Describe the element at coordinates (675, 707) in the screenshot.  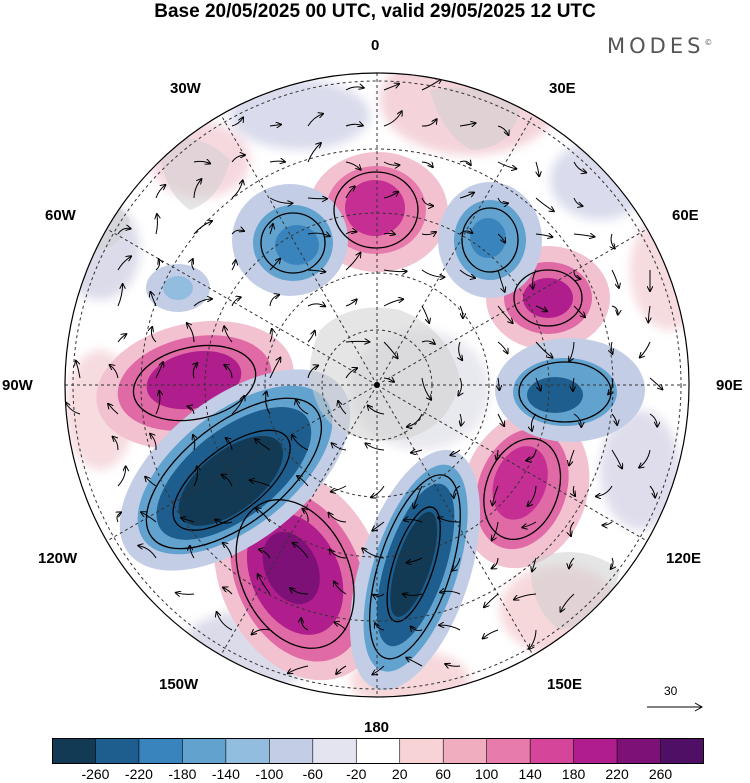
I see `wind-reference-arrow-icon` at that location.